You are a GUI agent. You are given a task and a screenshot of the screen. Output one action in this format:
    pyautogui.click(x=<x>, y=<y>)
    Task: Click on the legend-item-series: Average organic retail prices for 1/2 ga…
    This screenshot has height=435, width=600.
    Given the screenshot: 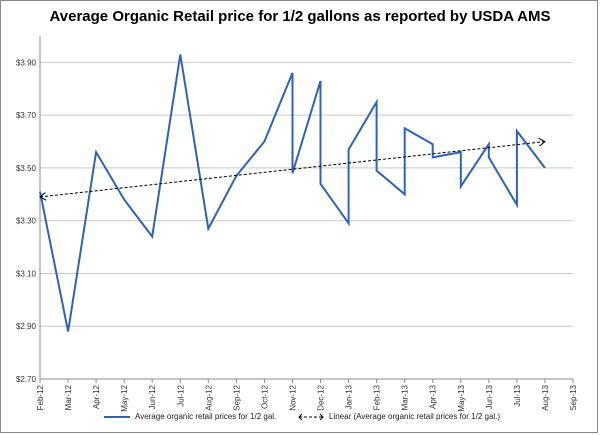 What is the action you would take?
    pyautogui.click(x=190, y=416)
    